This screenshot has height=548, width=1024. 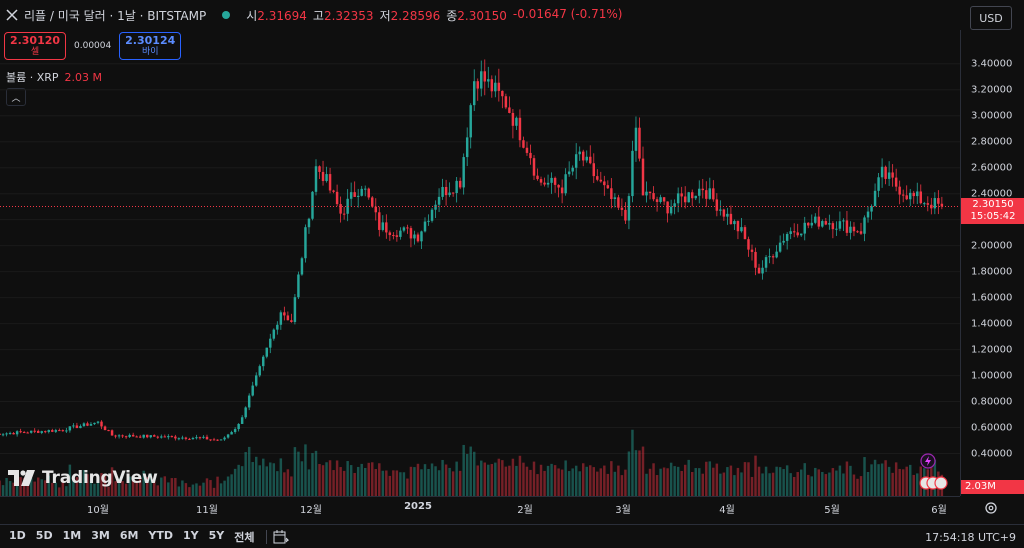 What do you see at coordinates (480, 507) in the screenshot?
I see `time-axis: 10월 11월 12월 2025 2월 3월 4월 5월 6월` at bounding box center [480, 507].